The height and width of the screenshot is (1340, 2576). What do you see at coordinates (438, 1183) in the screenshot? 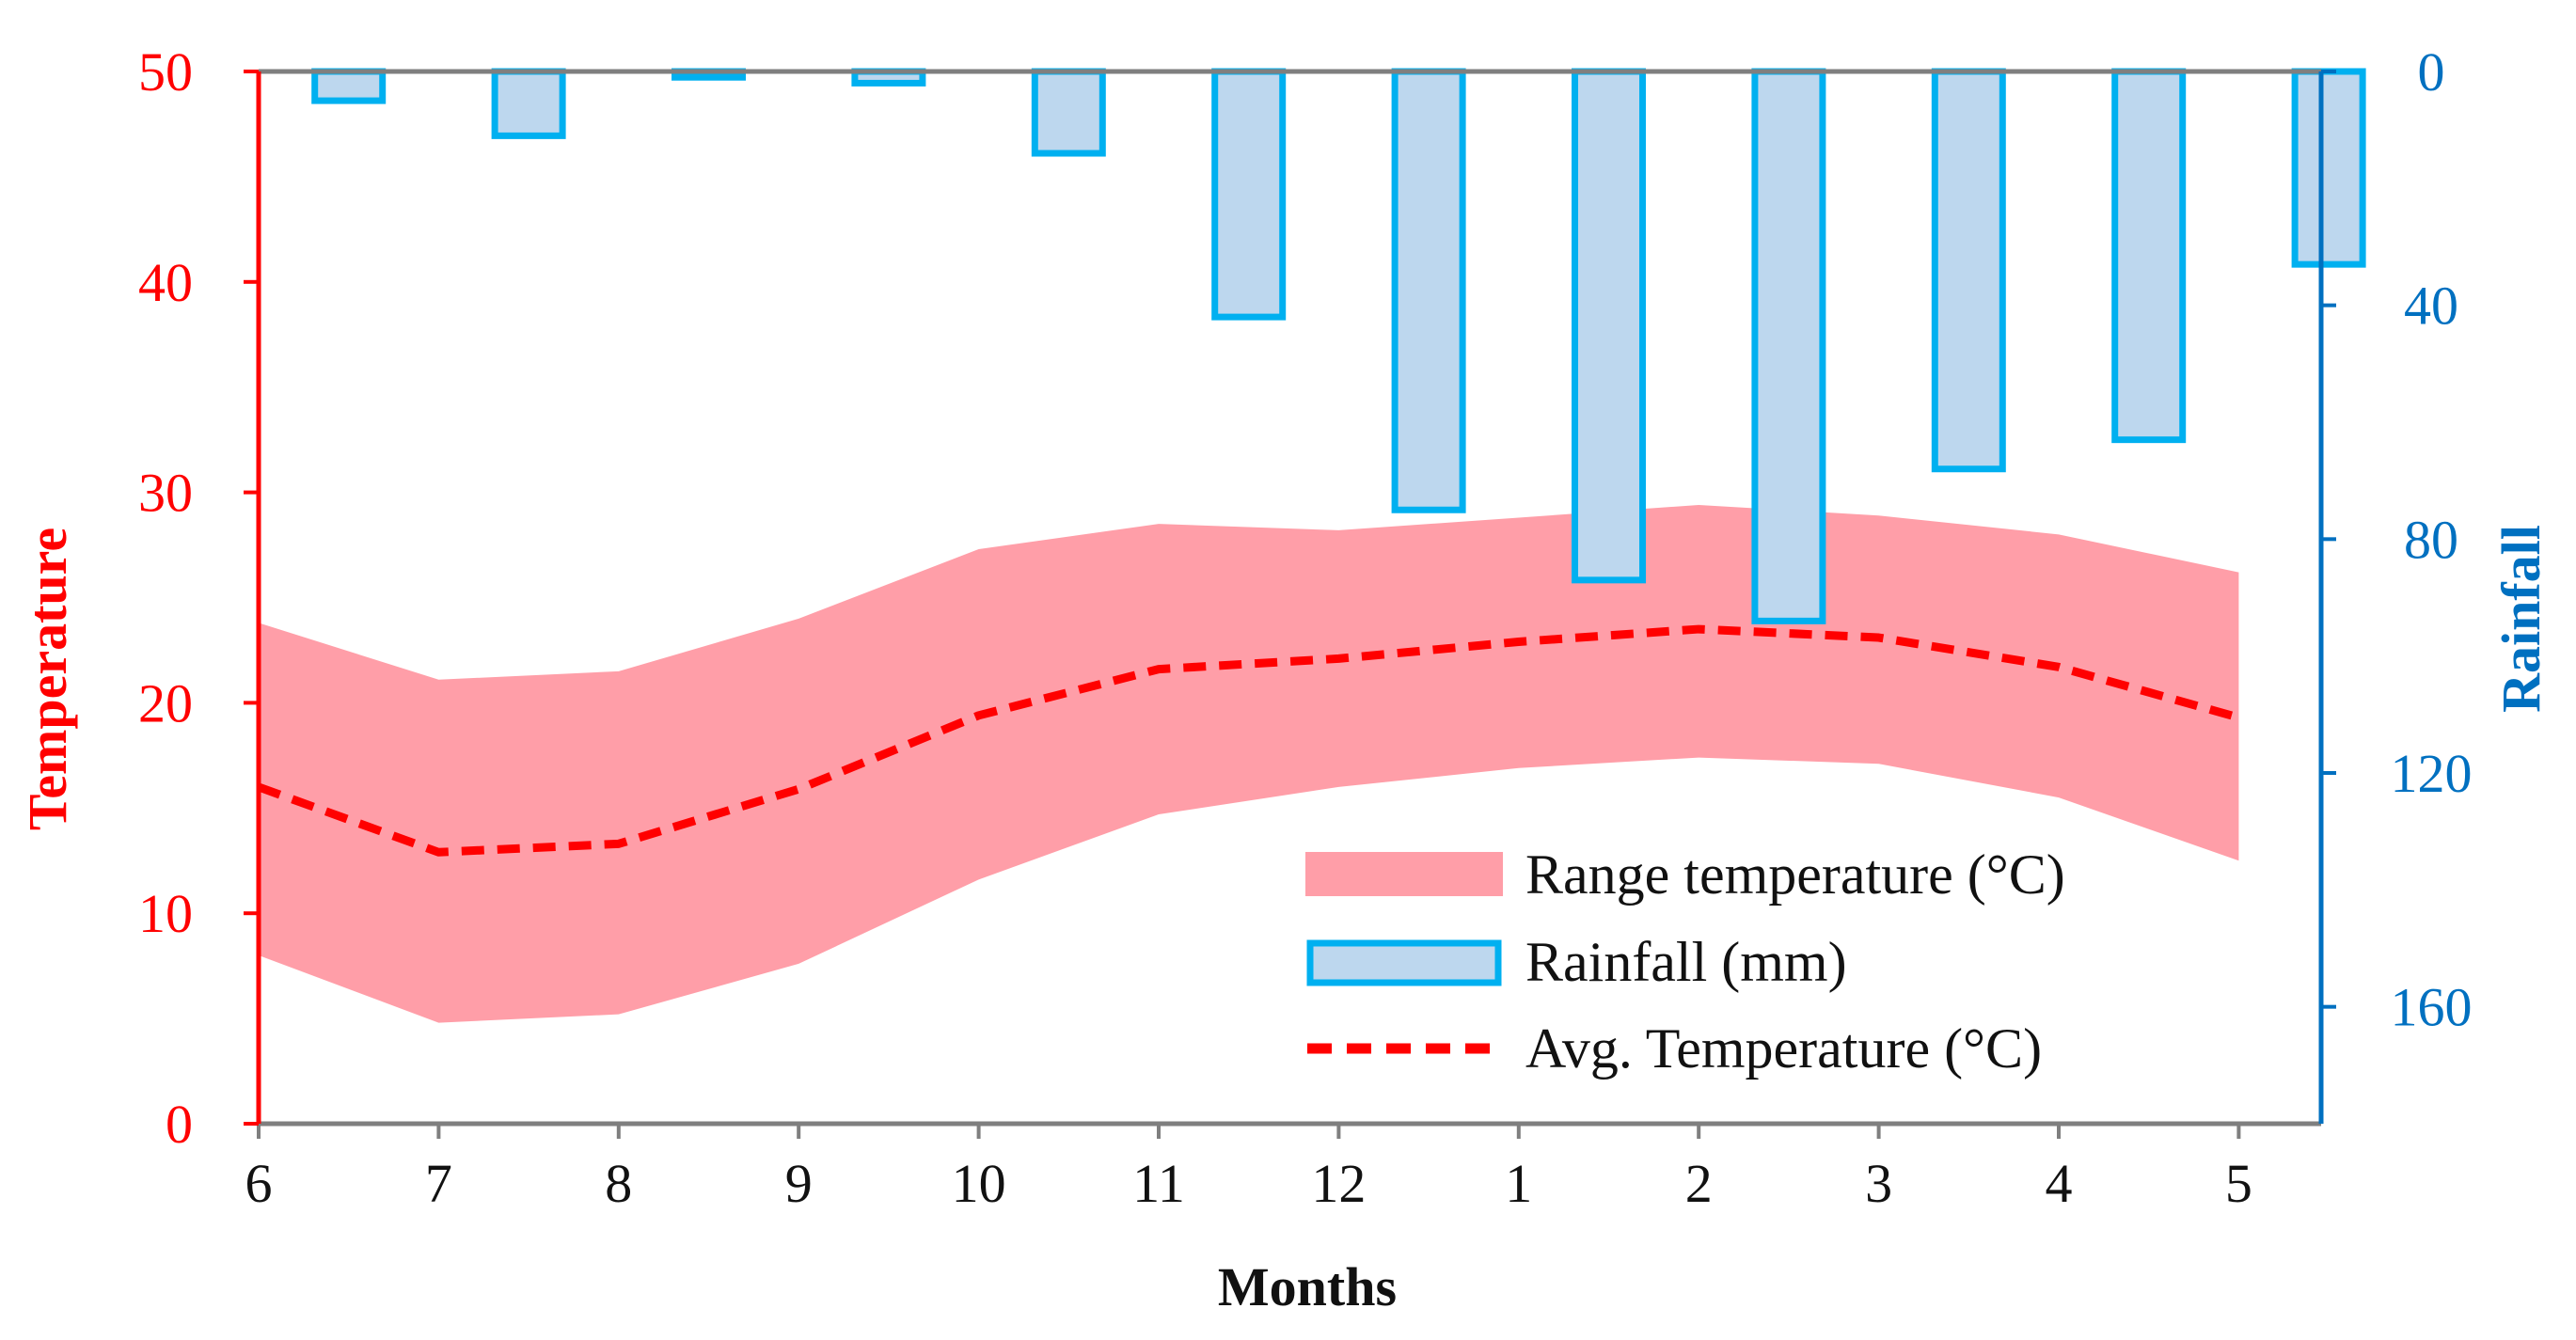
I see `x-tick-label: 7` at bounding box center [438, 1183].